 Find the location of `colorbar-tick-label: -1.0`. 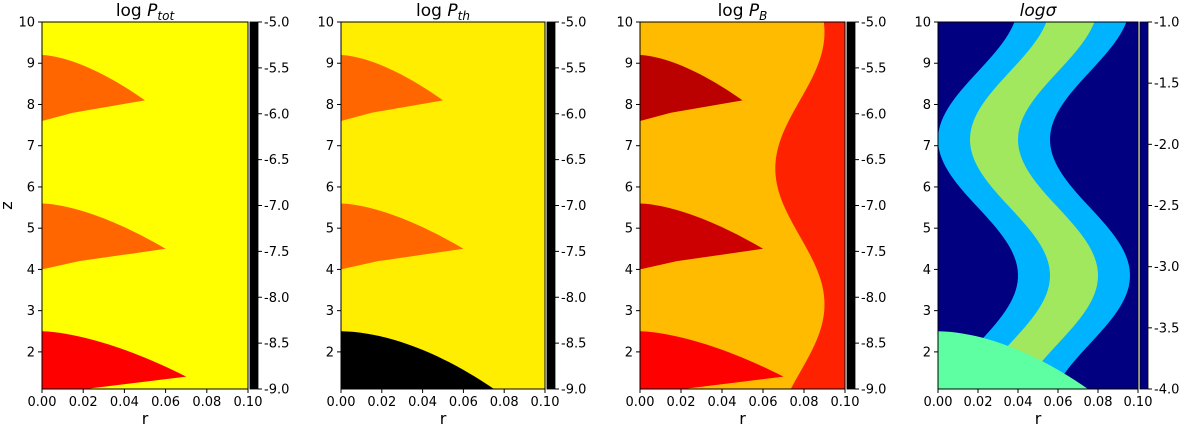

colorbar-tick-label: -1.0 is located at coordinates (1166, 23).